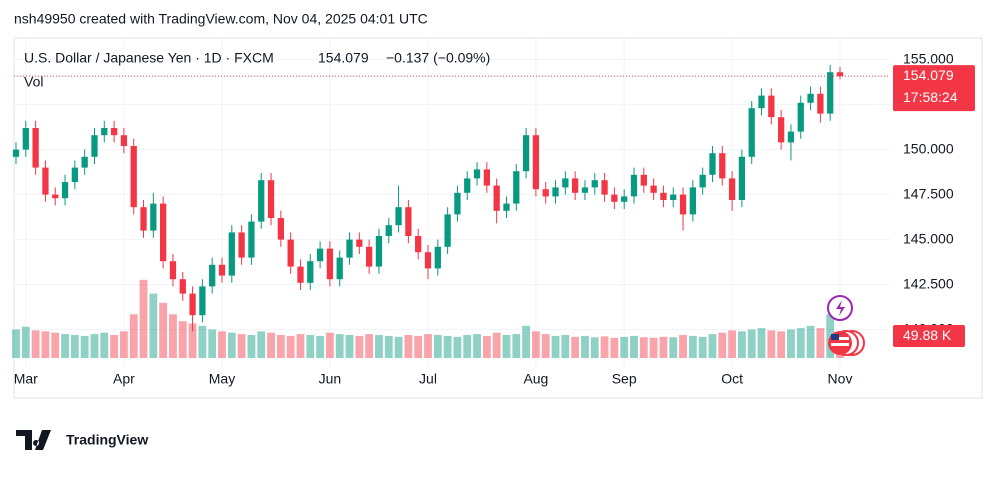  I want to click on x-tick-label: Oct, so click(732, 379).